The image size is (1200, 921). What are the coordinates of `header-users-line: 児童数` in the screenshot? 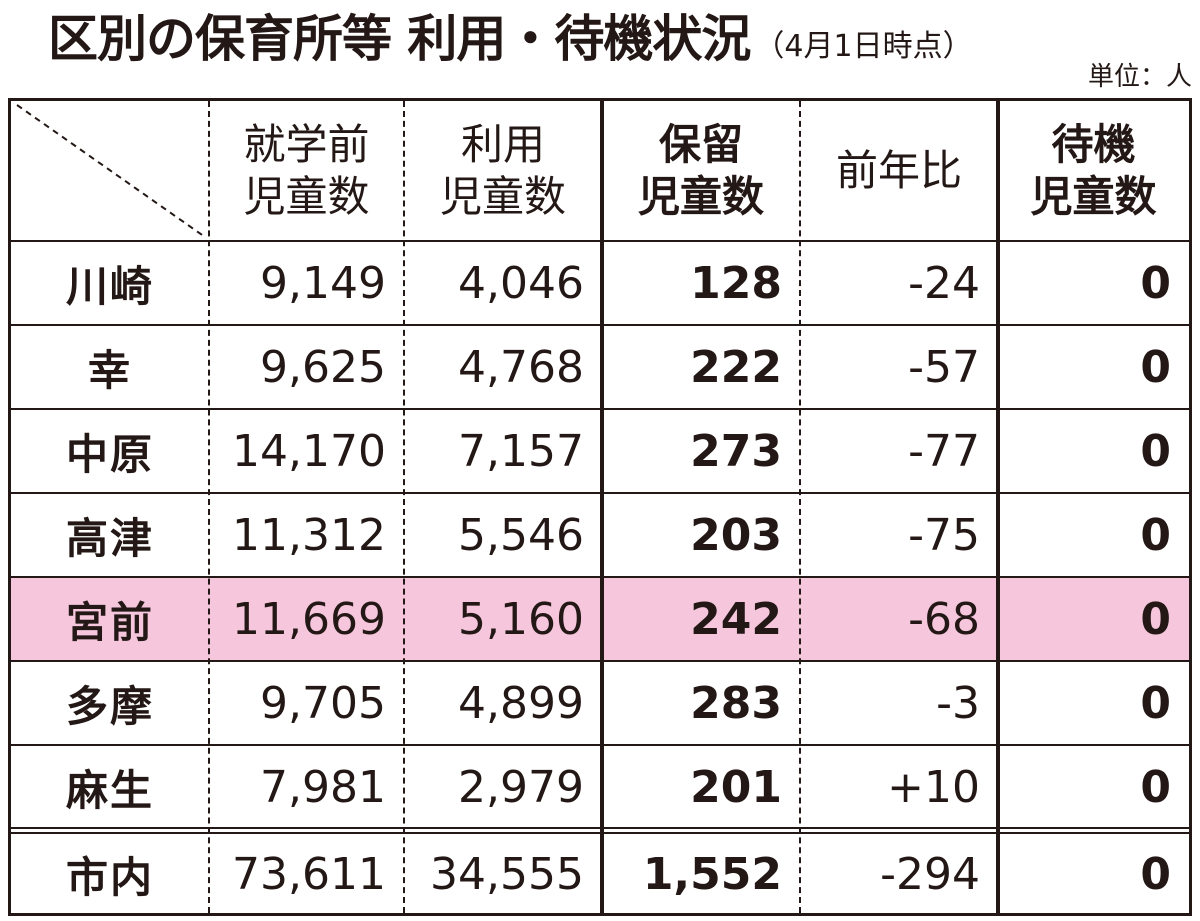 It's located at (502, 196).